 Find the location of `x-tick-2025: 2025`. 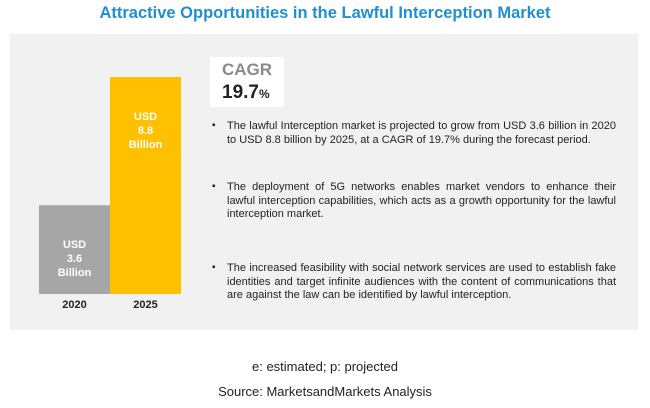

x-tick-2025: 2025 is located at coordinates (145, 305).